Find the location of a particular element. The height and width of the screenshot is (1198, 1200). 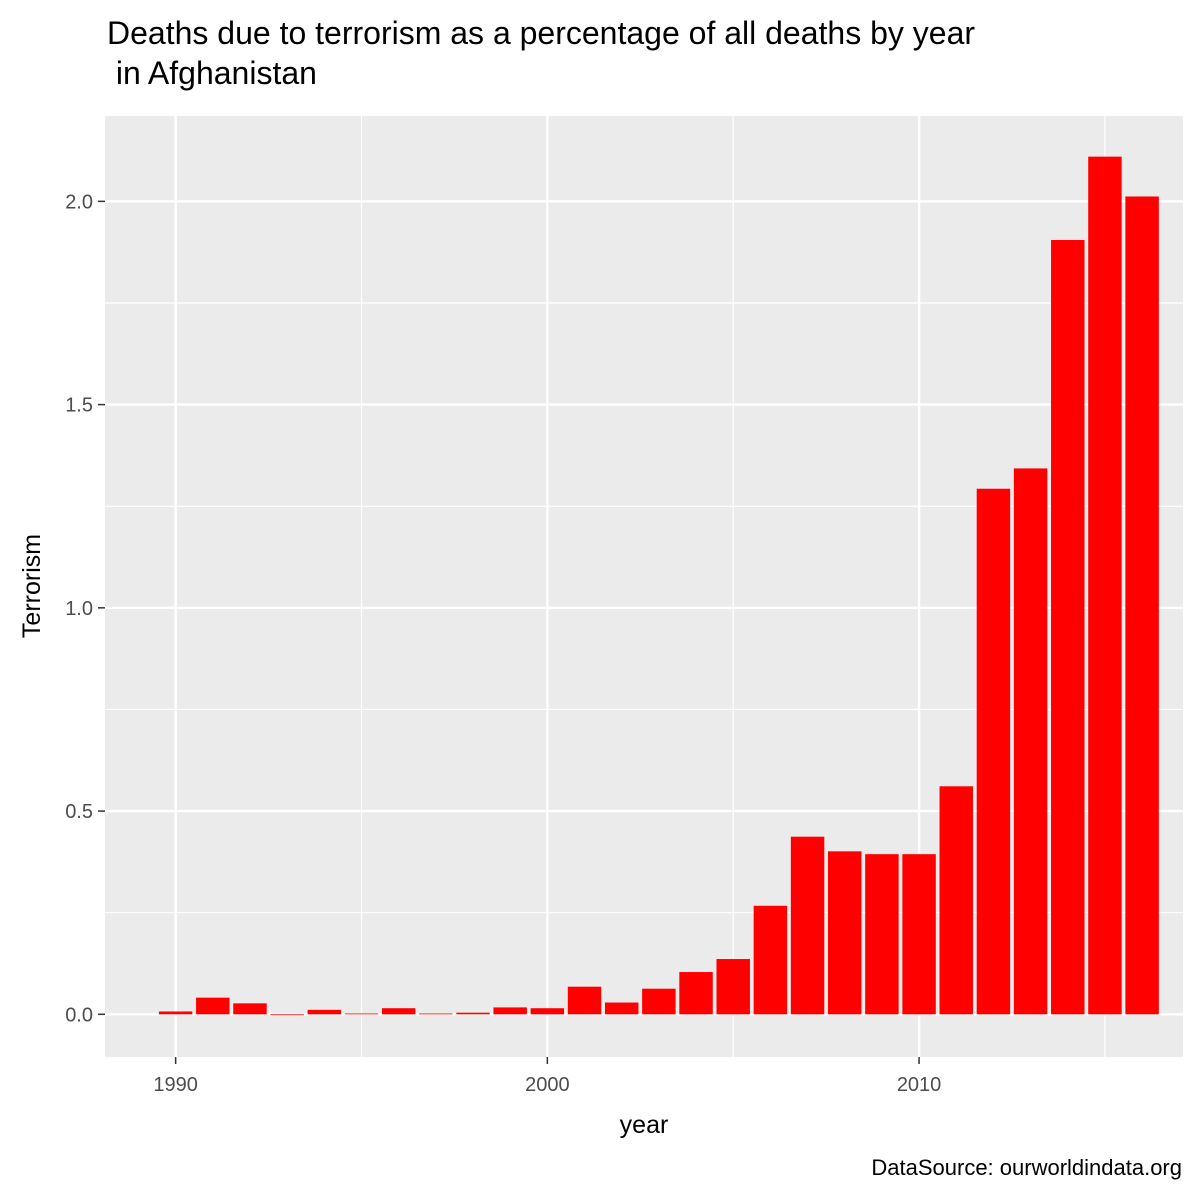

x-tick-label: 2010 is located at coordinates (919, 1085).